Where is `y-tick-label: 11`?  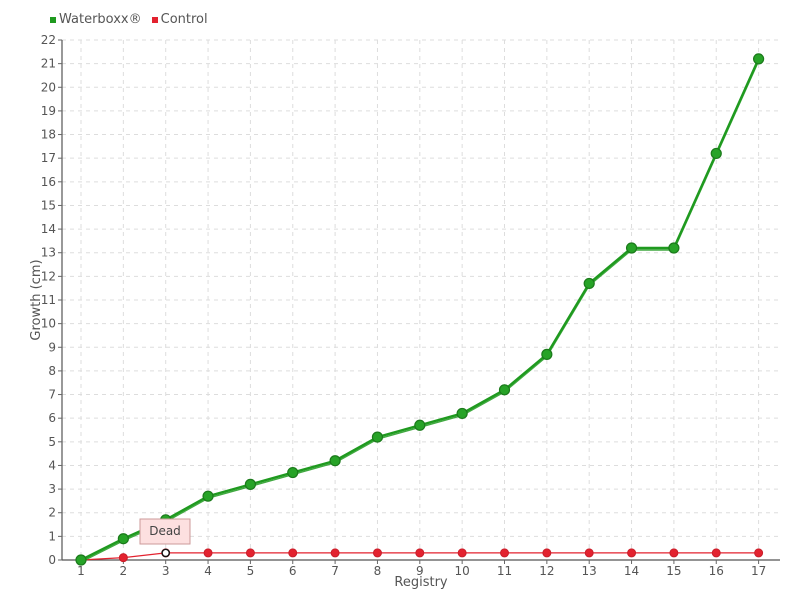 y-tick-label: 11 is located at coordinates (48, 300).